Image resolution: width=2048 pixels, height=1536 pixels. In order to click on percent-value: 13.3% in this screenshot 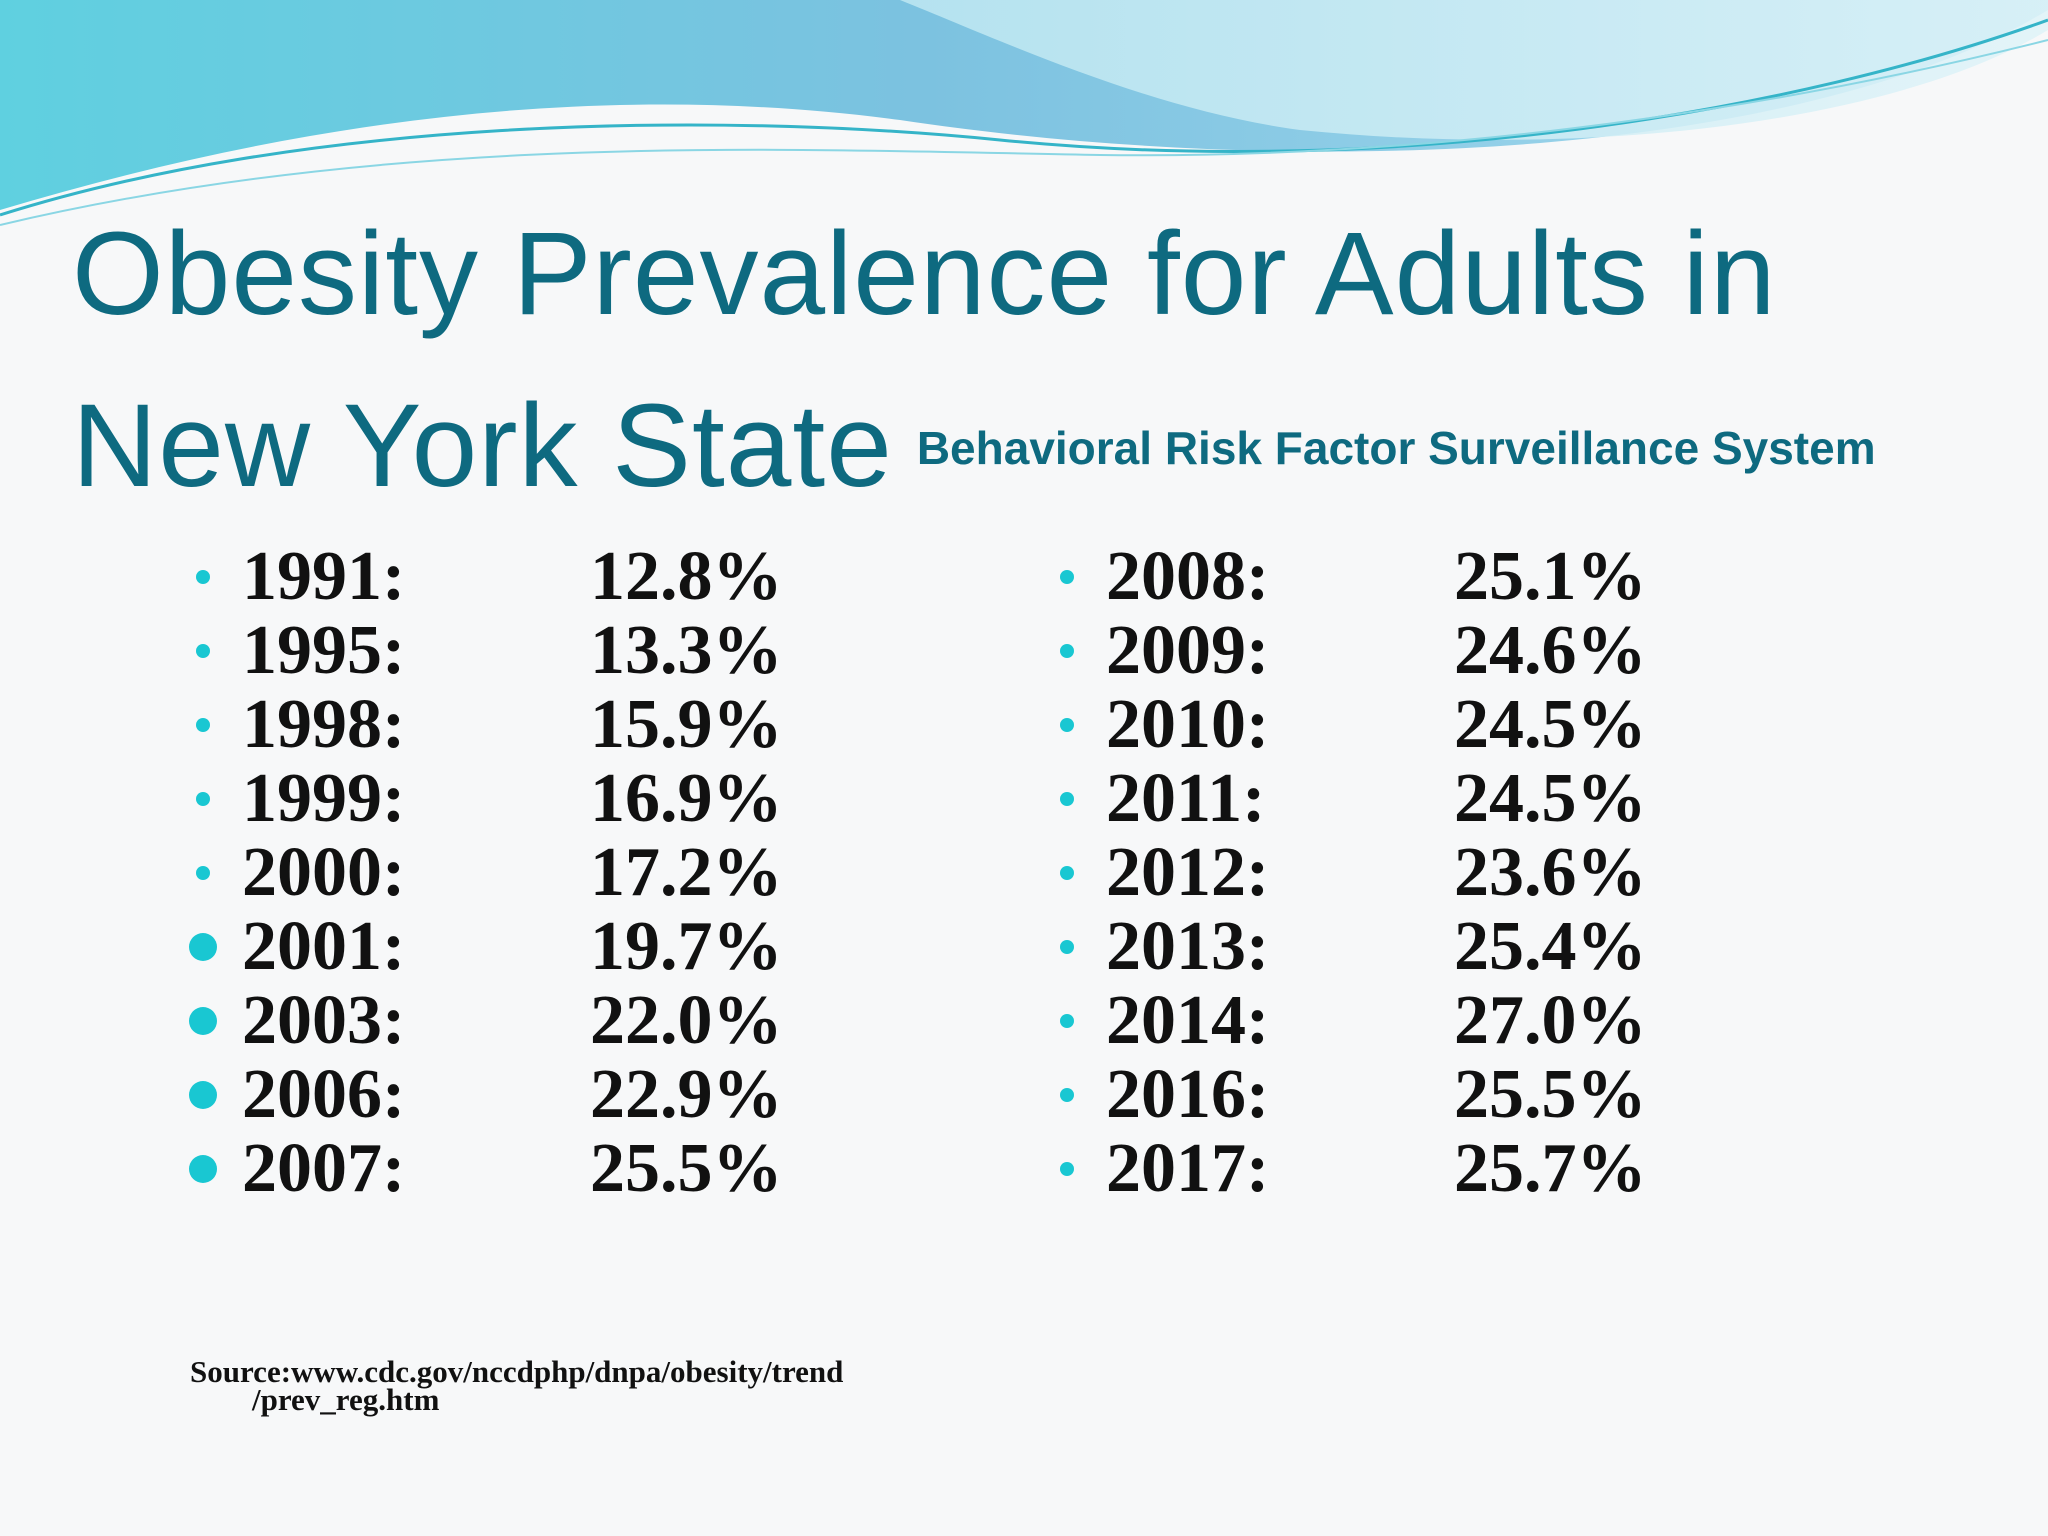, I will do `click(686, 650)`.